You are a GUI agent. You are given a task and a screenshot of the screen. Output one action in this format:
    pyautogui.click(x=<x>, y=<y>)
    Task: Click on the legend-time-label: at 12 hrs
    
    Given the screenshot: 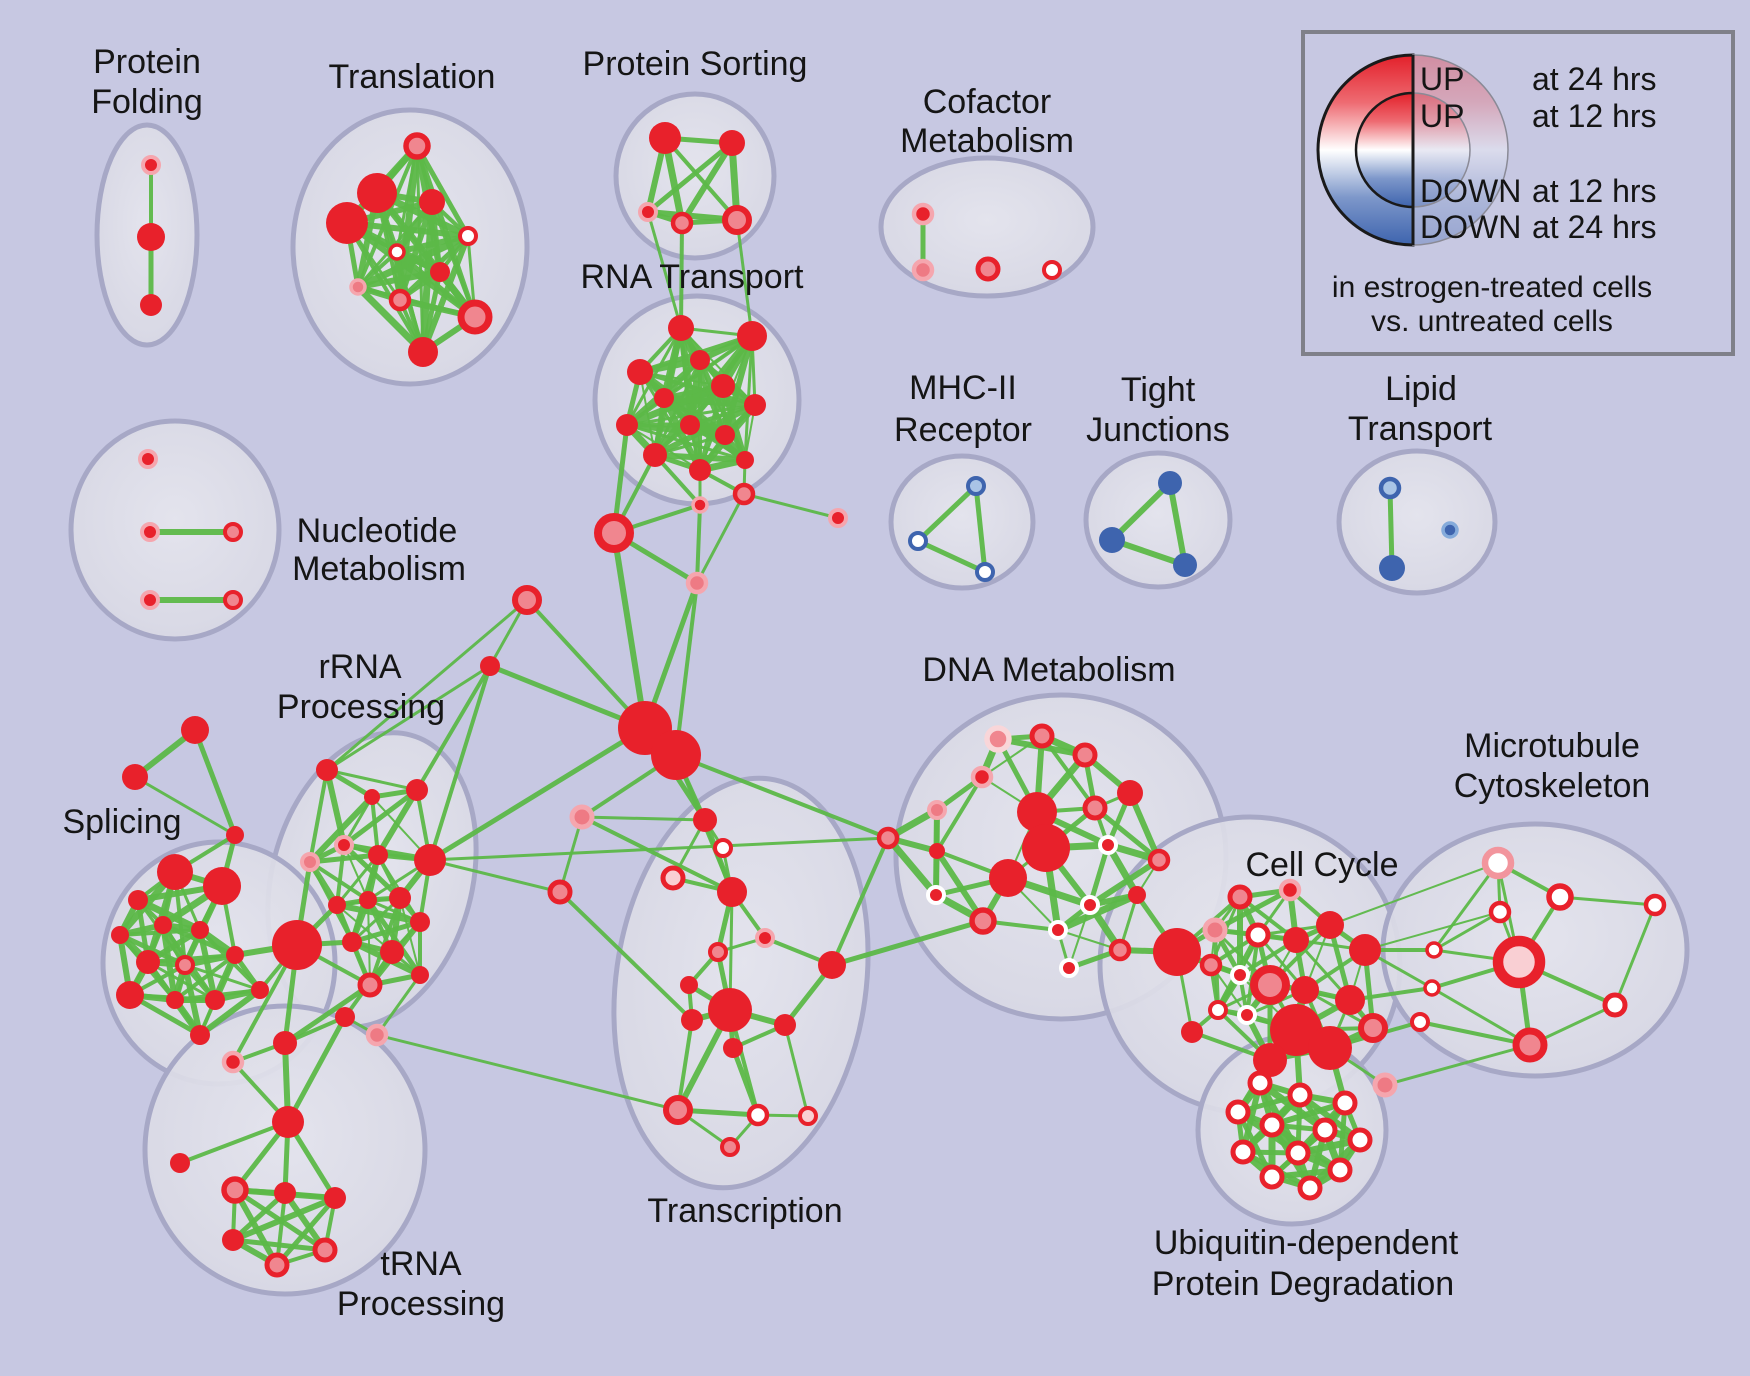 What is the action you would take?
    pyautogui.click(x=1594, y=191)
    